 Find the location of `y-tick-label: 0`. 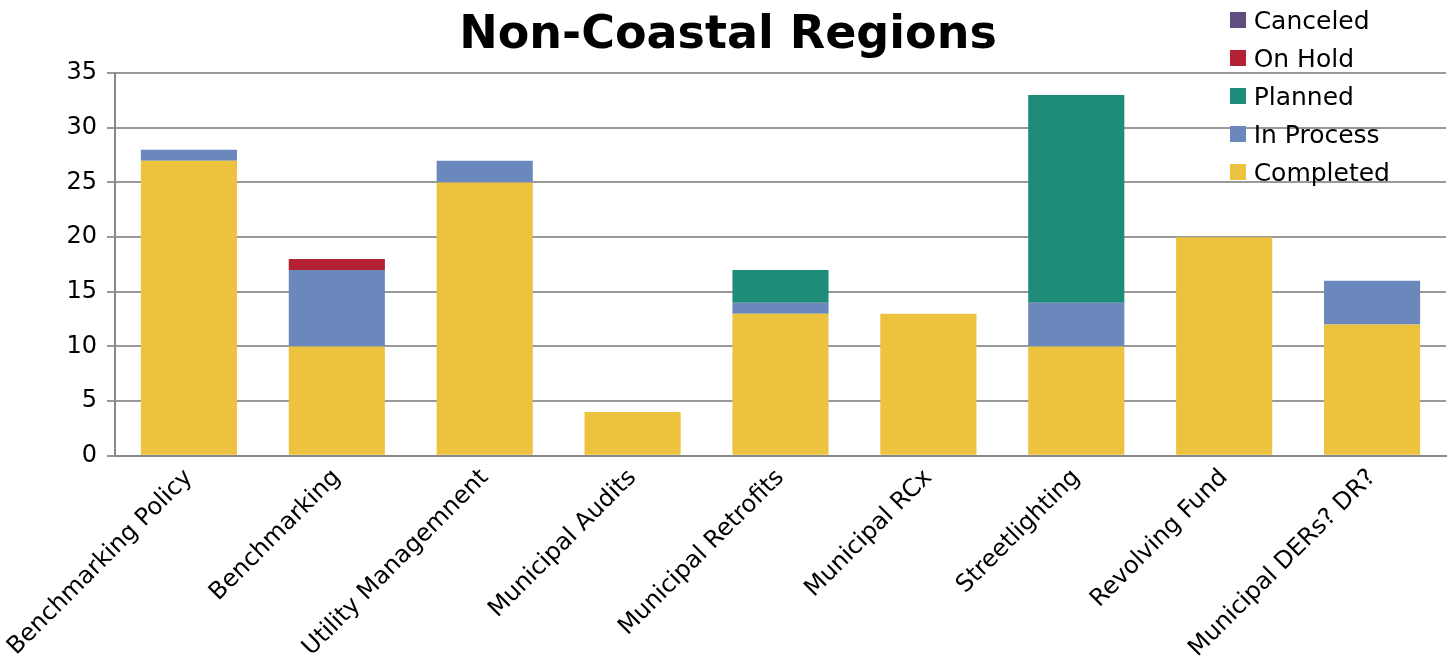

y-tick-label: 0 is located at coordinates (89, 453).